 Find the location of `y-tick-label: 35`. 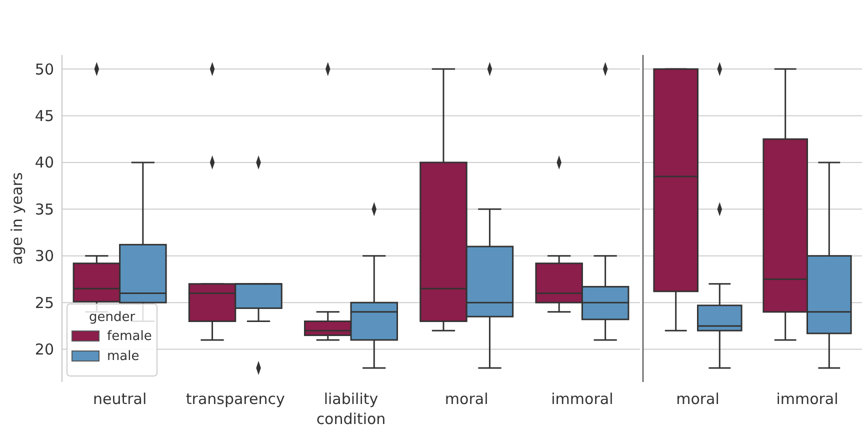

y-tick-label: 35 is located at coordinates (44, 209).